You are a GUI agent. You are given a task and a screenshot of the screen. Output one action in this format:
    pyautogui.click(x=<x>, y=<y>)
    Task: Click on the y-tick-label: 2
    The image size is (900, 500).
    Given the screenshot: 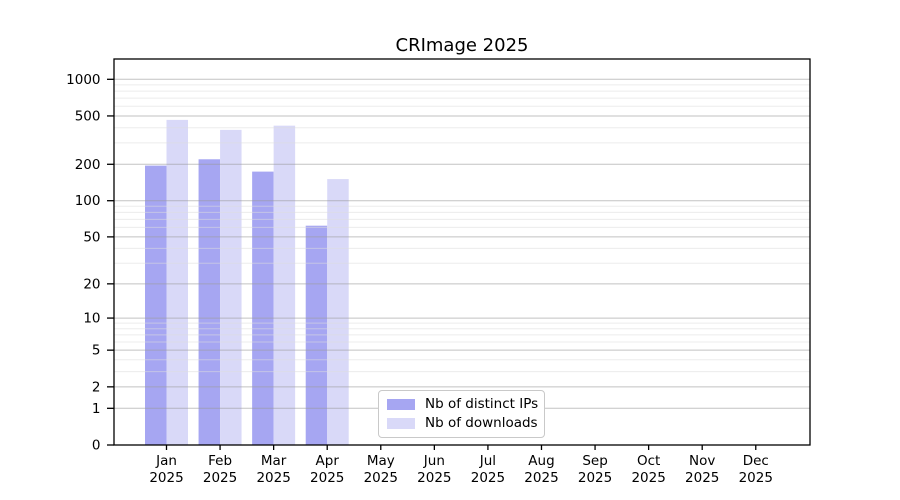 What is the action you would take?
    pyautogui.click(x=96, y=387)
    